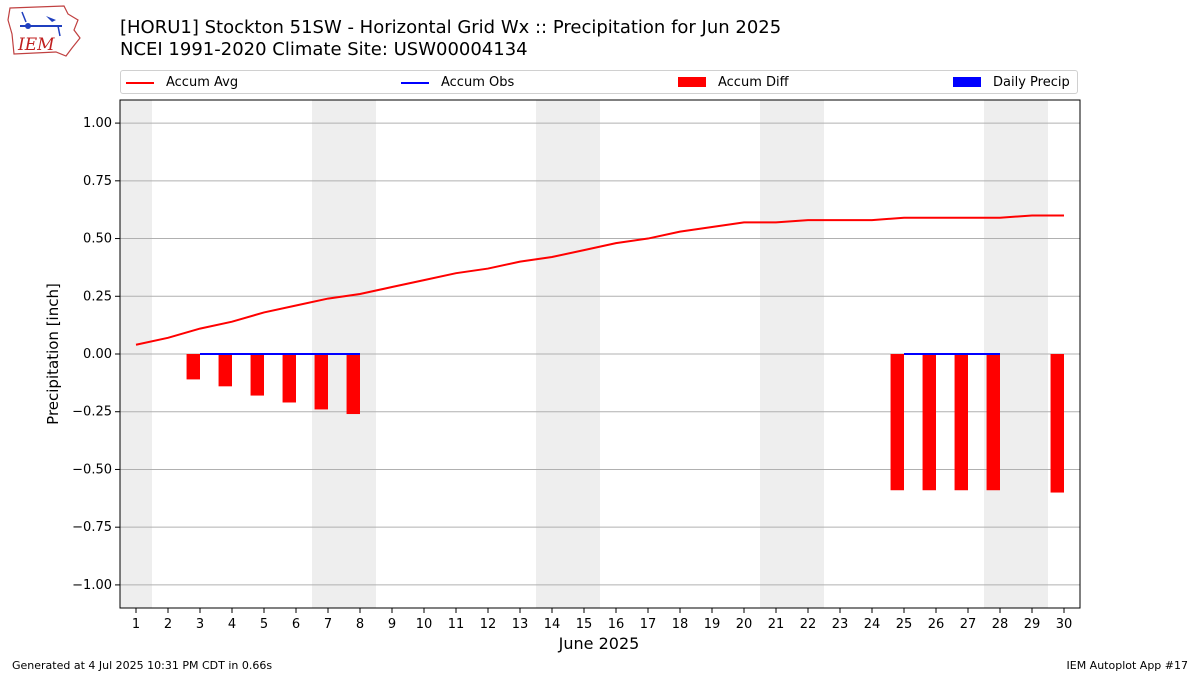 The image size is (1200, 675). I want to click on x-tick-label: 29, so click(1032, 624).